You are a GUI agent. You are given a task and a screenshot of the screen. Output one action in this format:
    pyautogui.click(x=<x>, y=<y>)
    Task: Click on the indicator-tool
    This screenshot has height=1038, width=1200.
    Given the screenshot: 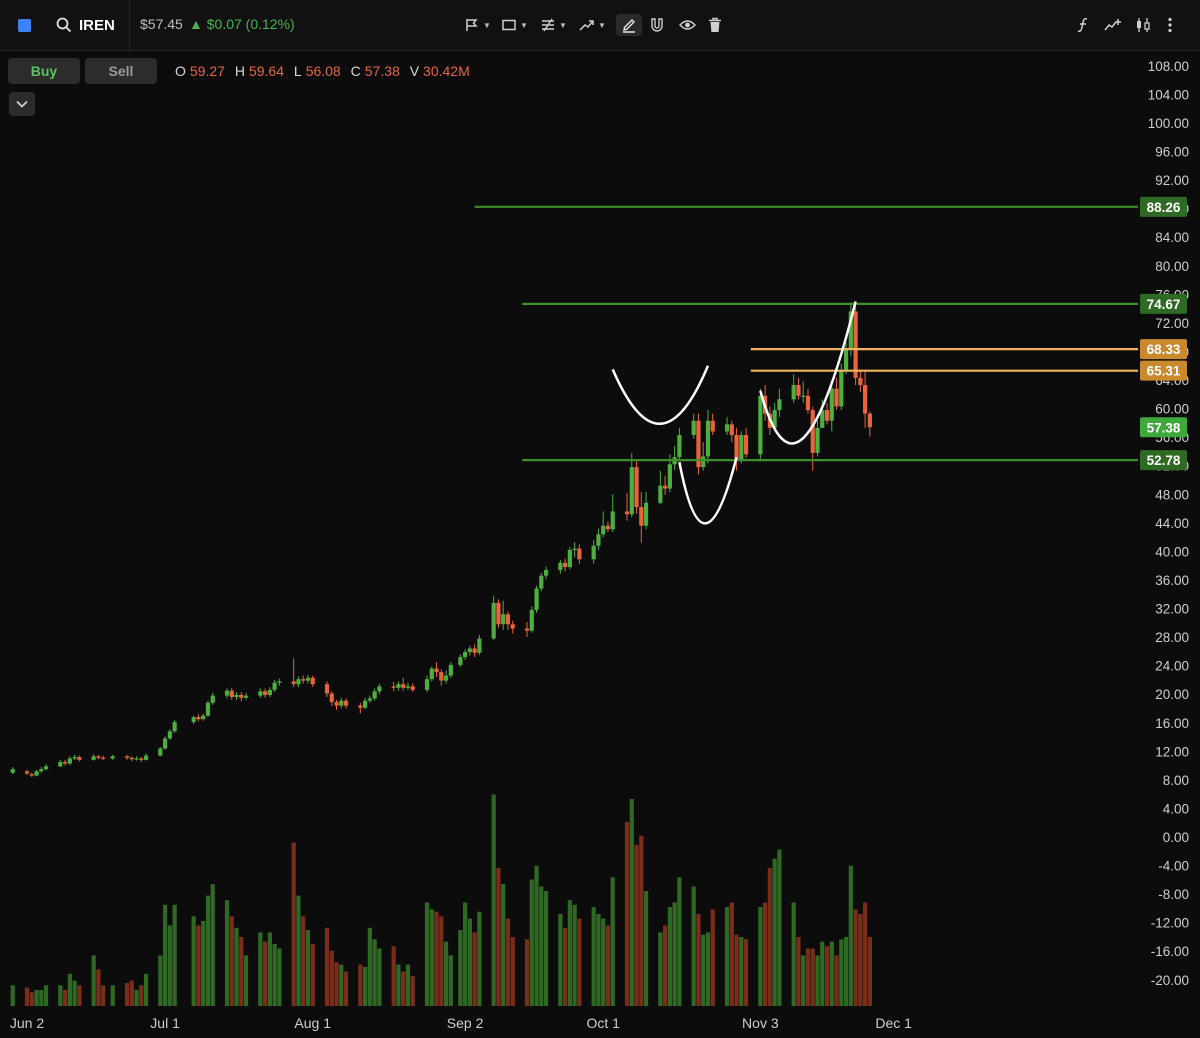 What is the action you would take?
    pyautogui.click(x=1113, y=25)
    